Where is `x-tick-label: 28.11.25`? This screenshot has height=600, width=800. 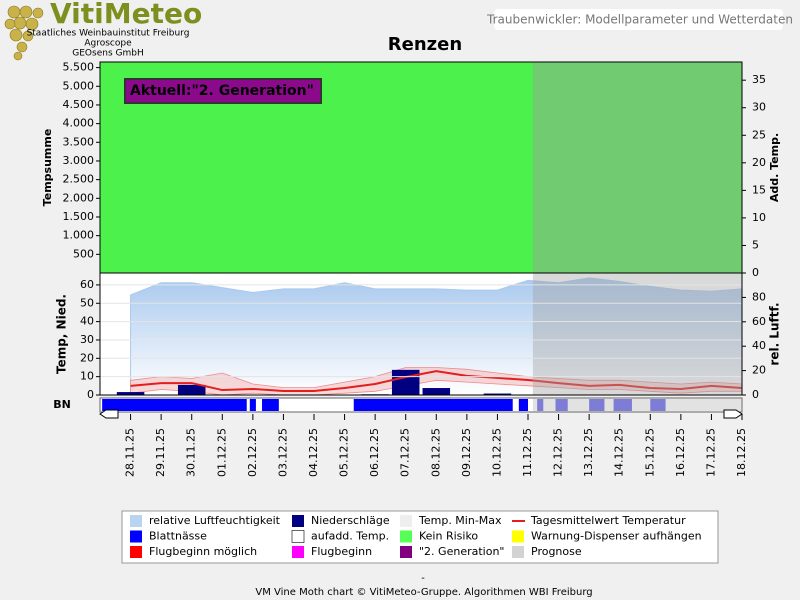 x-tick-label: 28.11.25 is located at coordinates (130, 452).